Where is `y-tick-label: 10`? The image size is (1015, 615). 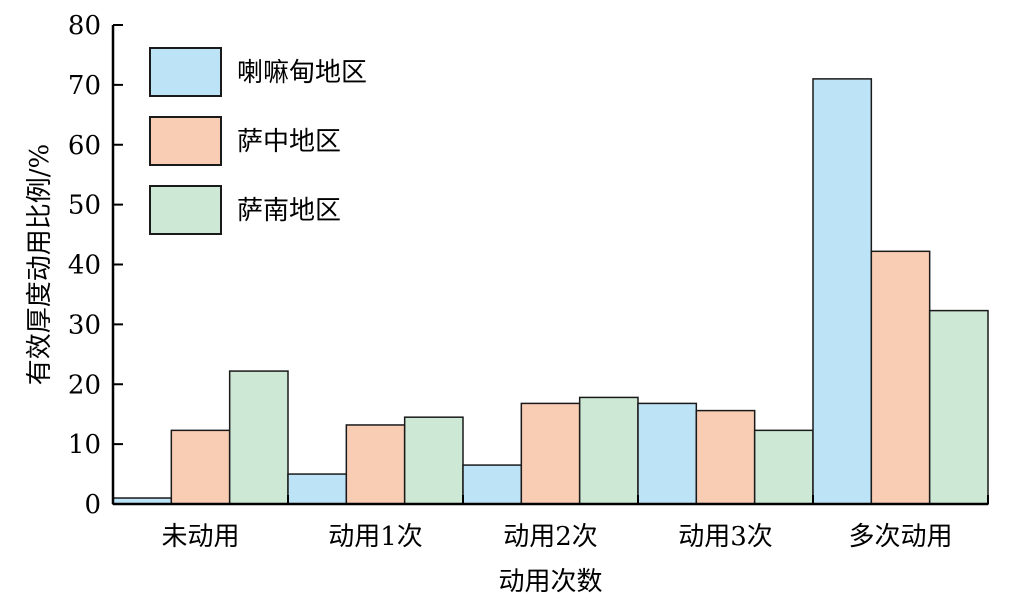
y-tick-label: 10 is located at coordinates (84, 445).